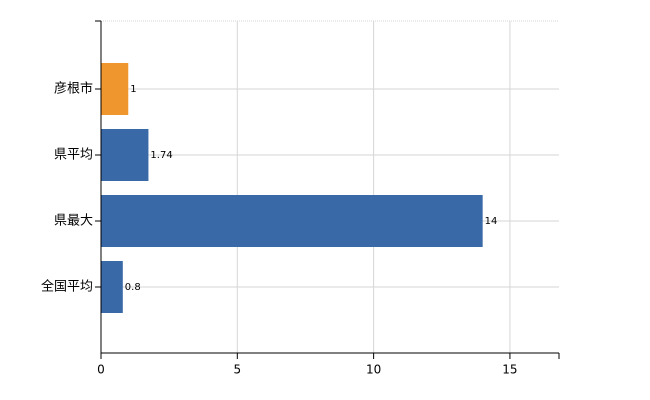 This screenshot has height=400, width=650. I want to click on value-label: 1.74, so click(161, 155).